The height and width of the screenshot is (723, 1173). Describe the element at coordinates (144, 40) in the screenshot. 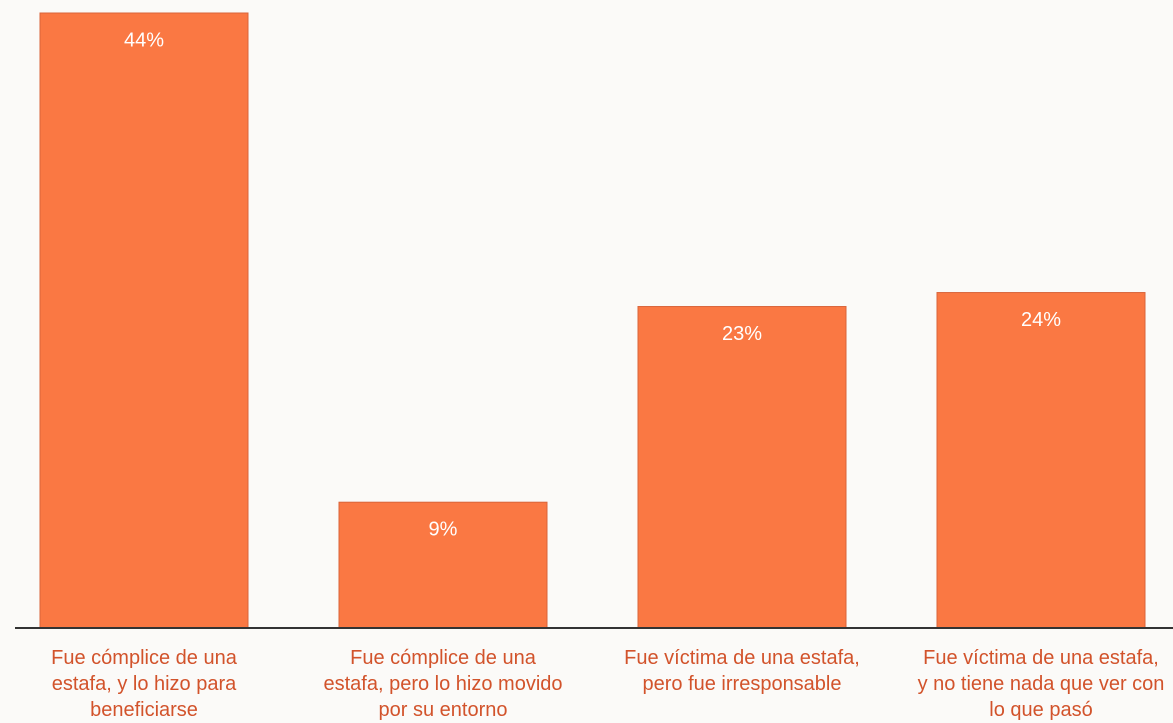

I see `value-label: 44%` at that location.